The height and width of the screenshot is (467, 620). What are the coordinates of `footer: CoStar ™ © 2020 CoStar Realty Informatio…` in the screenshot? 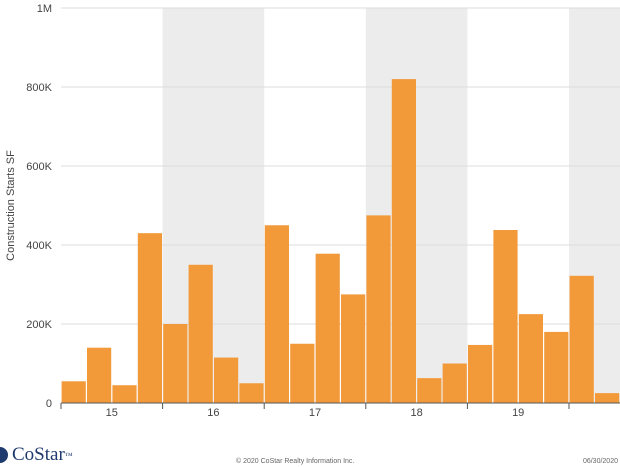 It's located at (310, 455).